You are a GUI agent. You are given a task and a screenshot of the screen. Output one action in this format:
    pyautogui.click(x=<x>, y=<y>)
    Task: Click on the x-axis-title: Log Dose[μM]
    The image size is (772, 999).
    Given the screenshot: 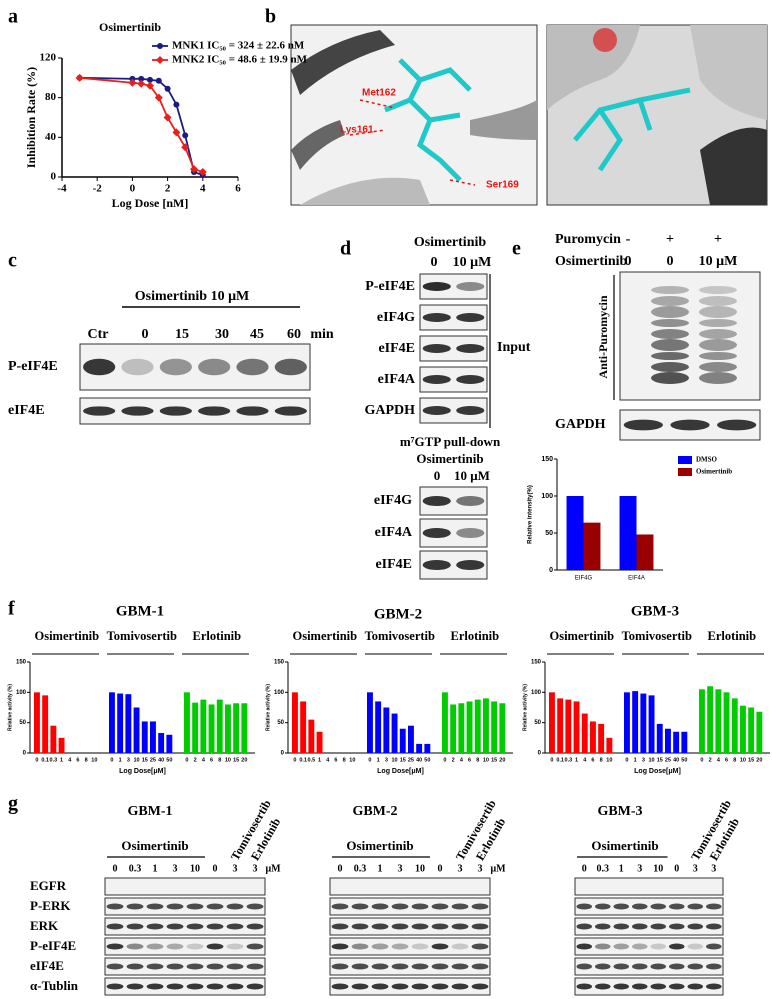 What is the action you would take?
    pyautogui.click(x=657, y=771)
    